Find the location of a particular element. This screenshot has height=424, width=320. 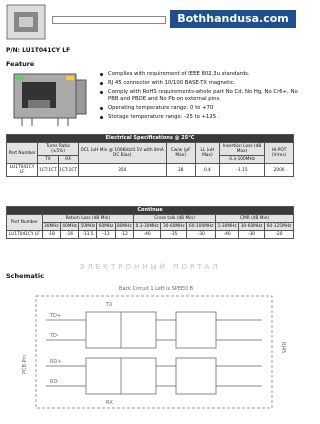

schematic-label: RX is located at coordinates (109, 403).